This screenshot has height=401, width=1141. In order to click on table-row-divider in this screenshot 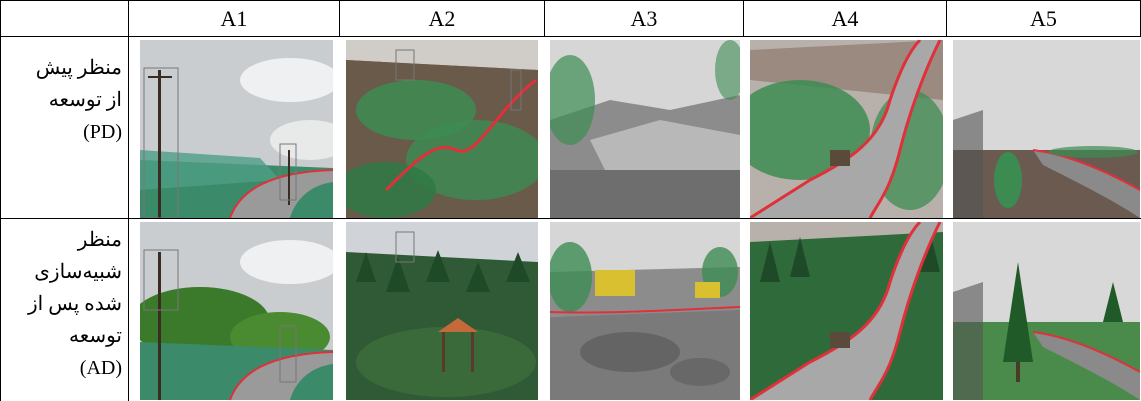, I will do `click(570, 218)`.